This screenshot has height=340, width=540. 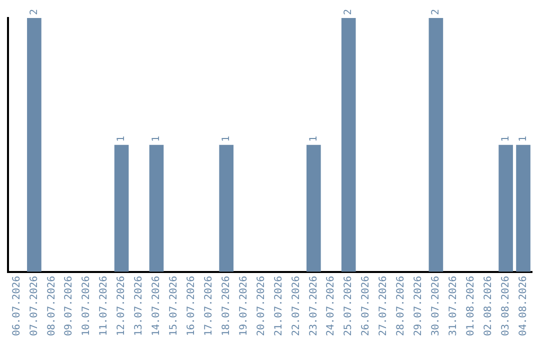 I want to click on x-tick-label: 02.08.2026, so click(x=488, y=306).